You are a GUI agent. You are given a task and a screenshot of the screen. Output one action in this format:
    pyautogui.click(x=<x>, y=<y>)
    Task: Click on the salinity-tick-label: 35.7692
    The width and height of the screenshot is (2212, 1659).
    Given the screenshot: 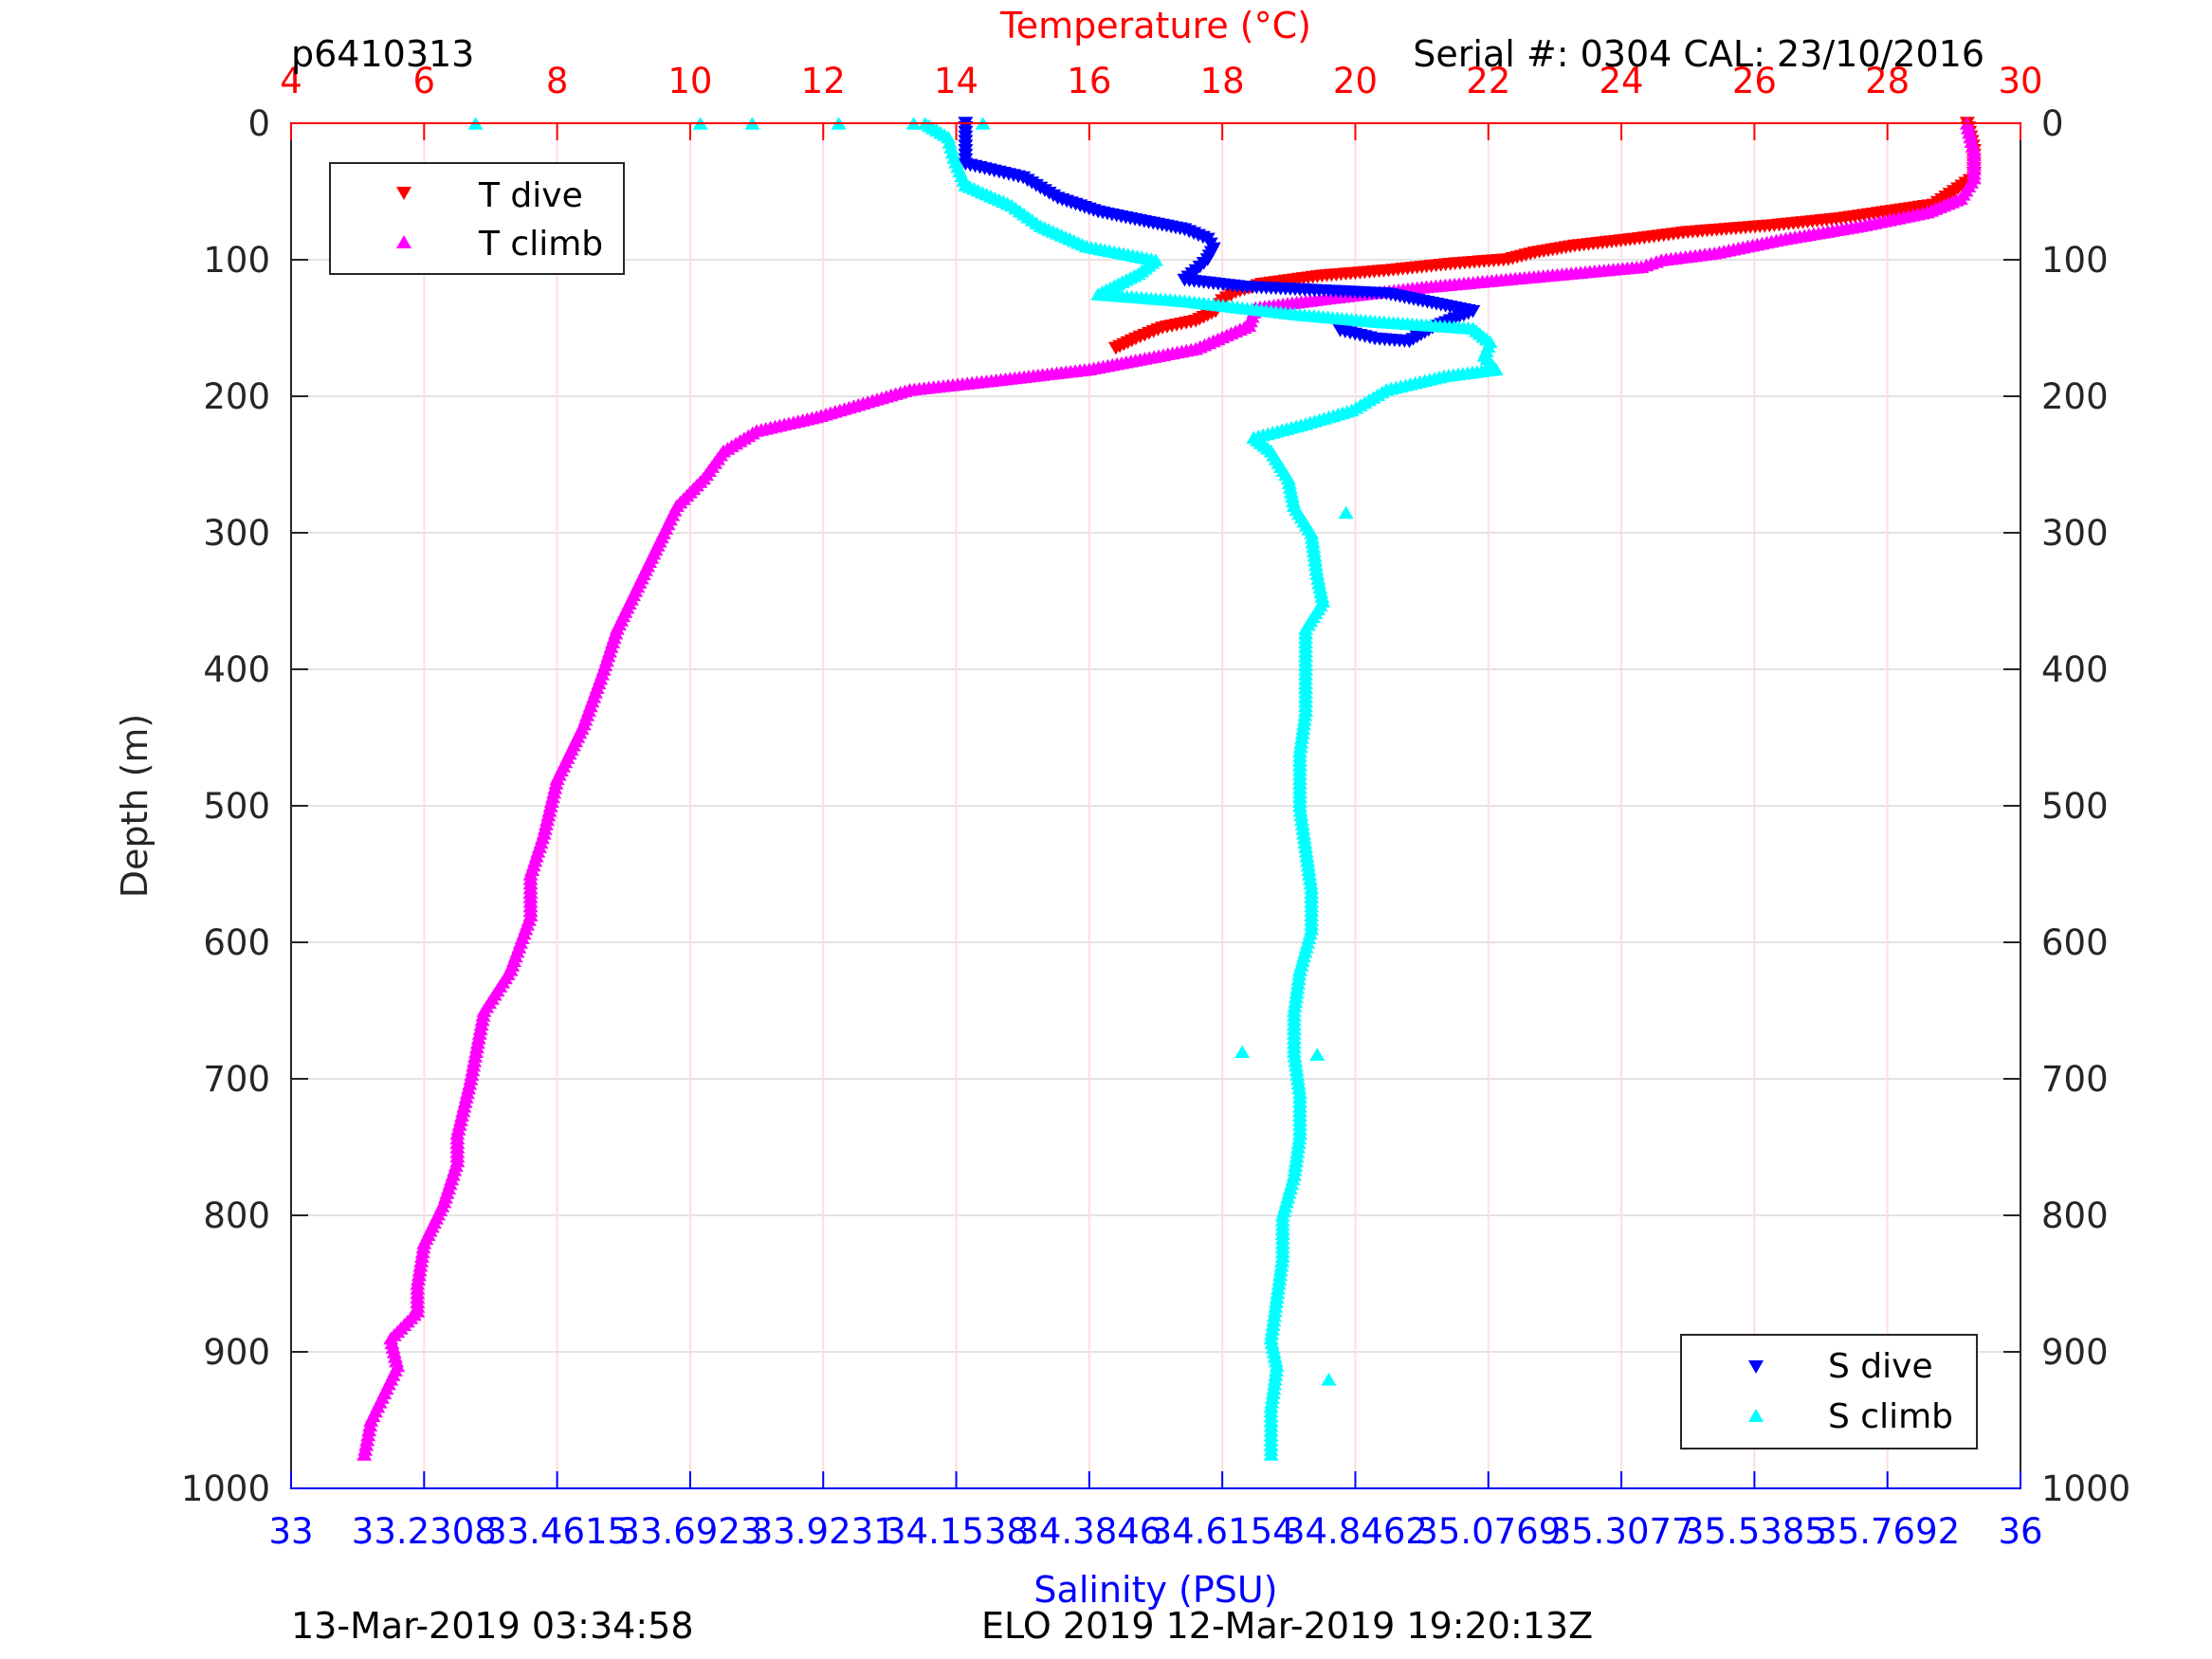 What is the action you would take?
    pyautogui.click(x=1887, y=1531)
    